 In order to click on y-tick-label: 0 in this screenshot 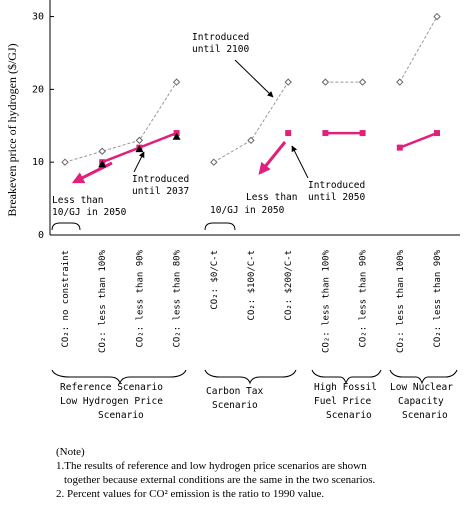, I will do `click(41, 235)`.